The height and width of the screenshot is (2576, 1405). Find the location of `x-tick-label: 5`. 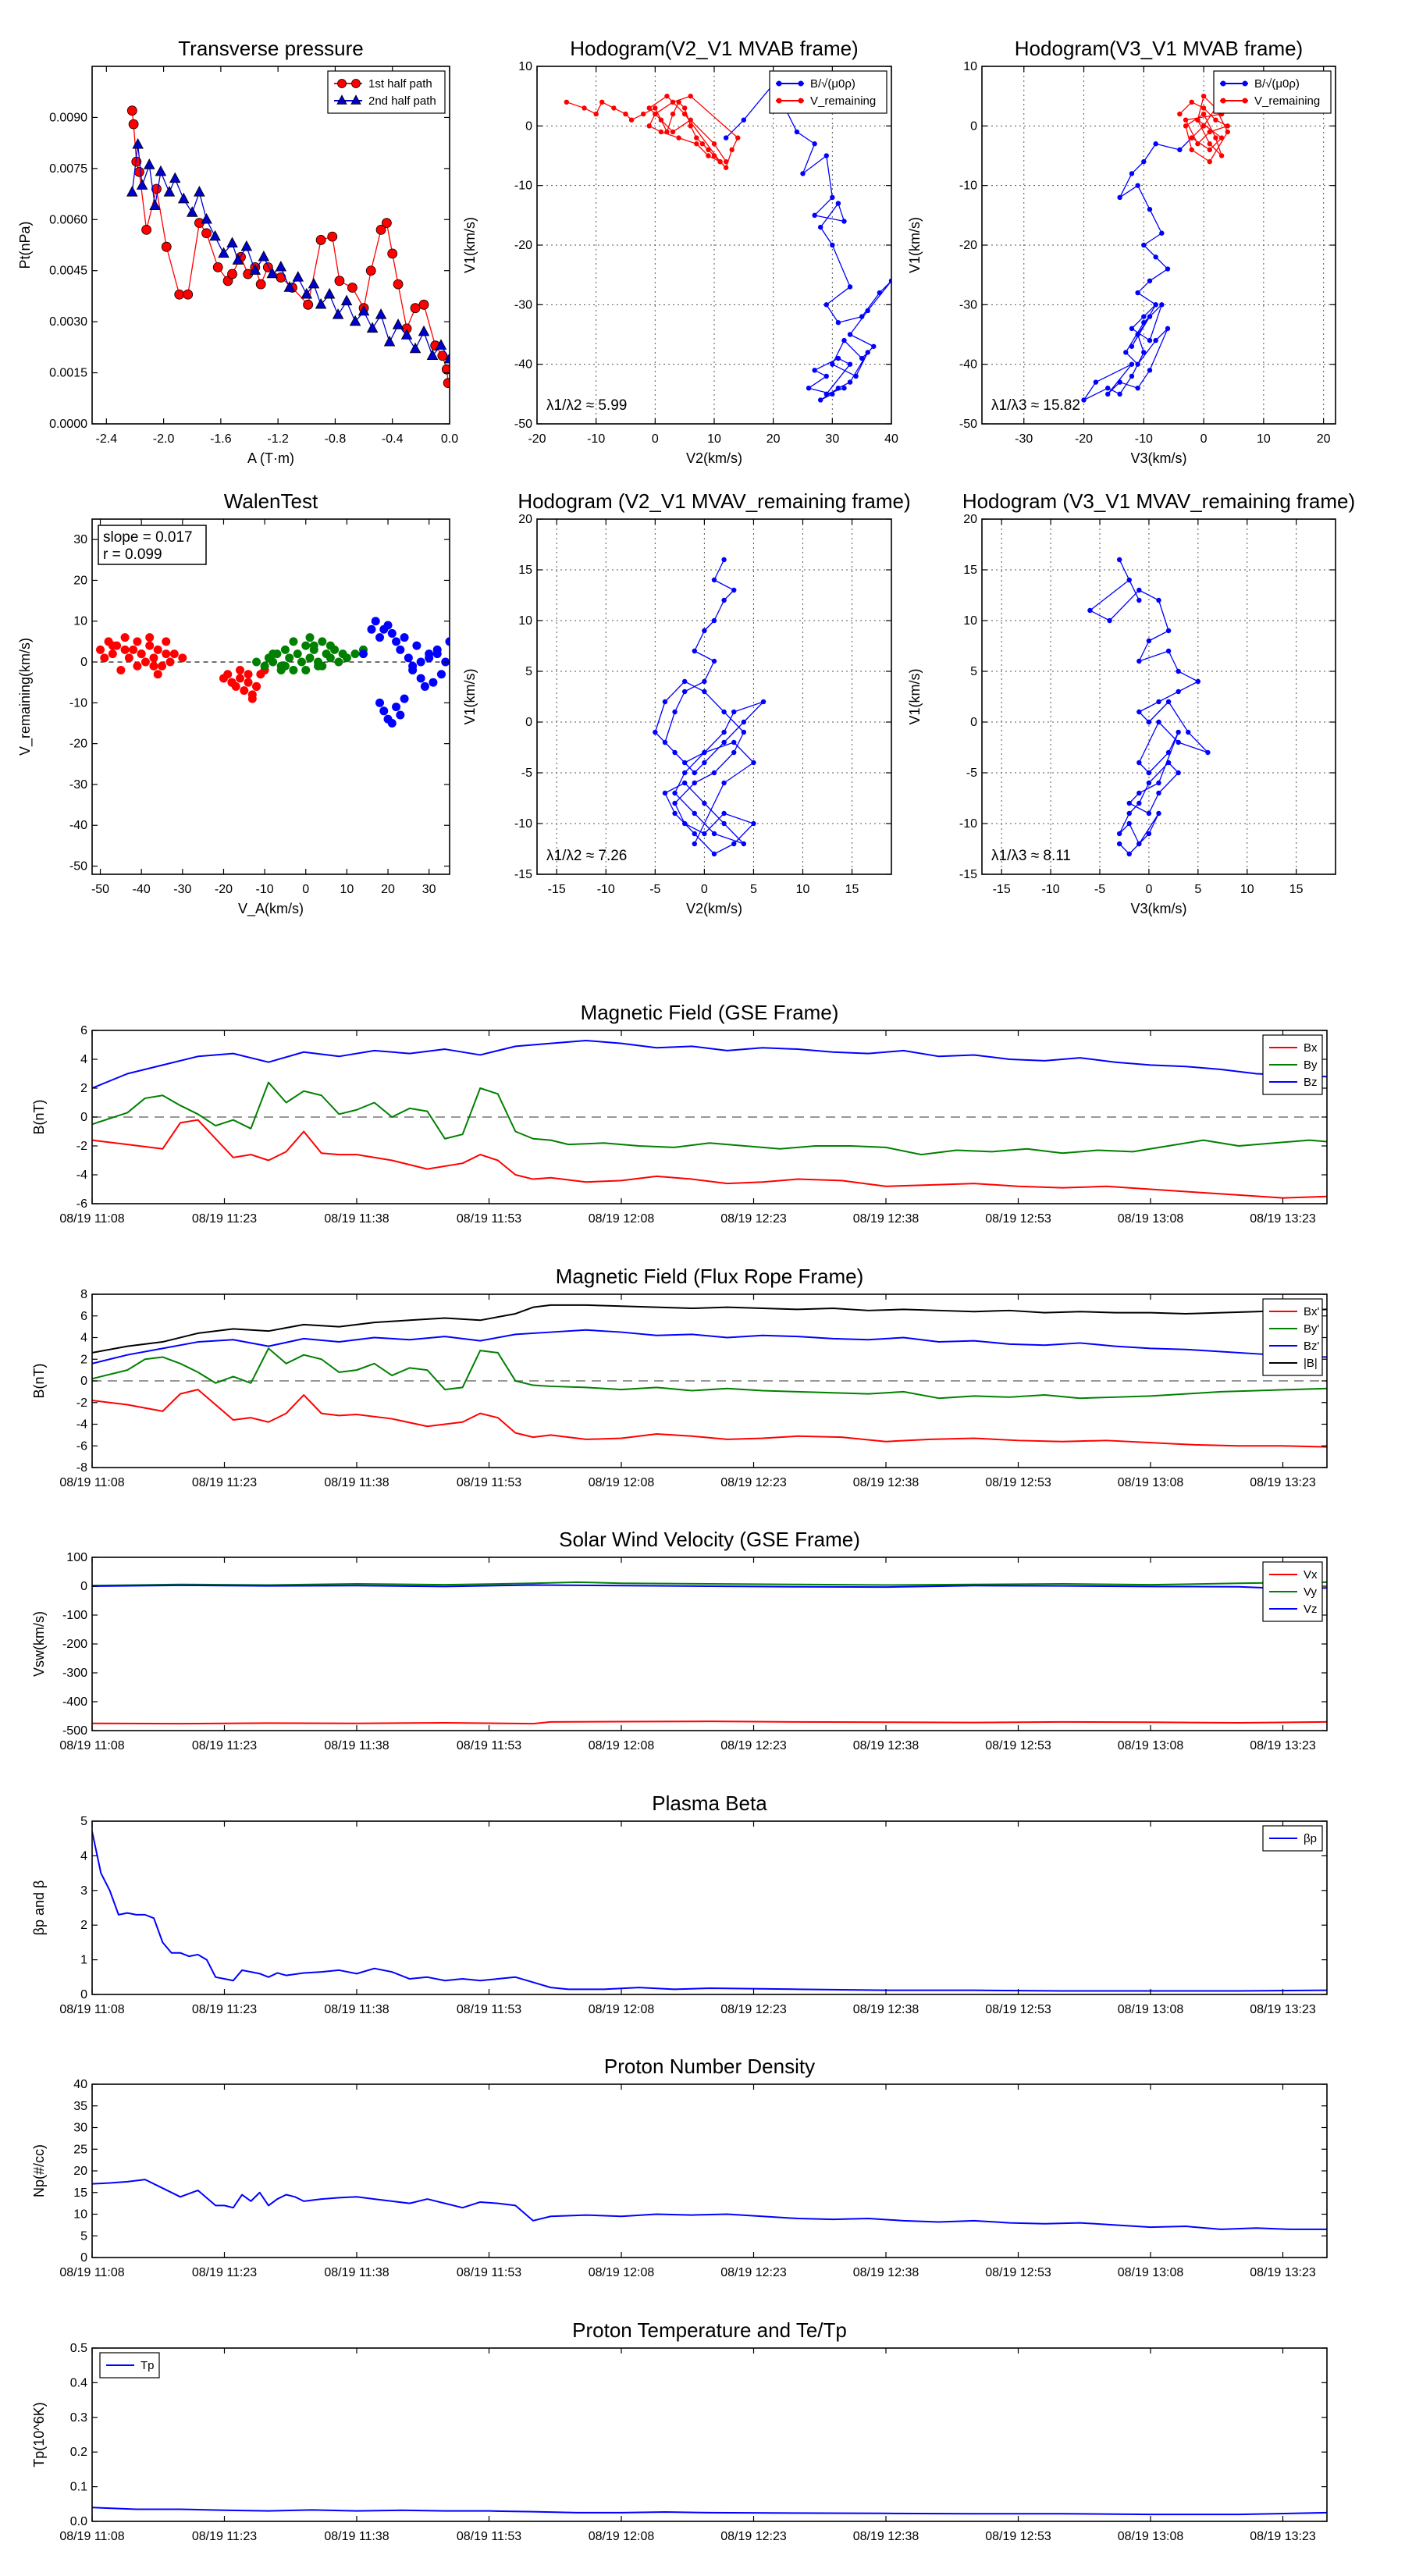

x-tick-label: 5 is located at coordinates (753, 889).